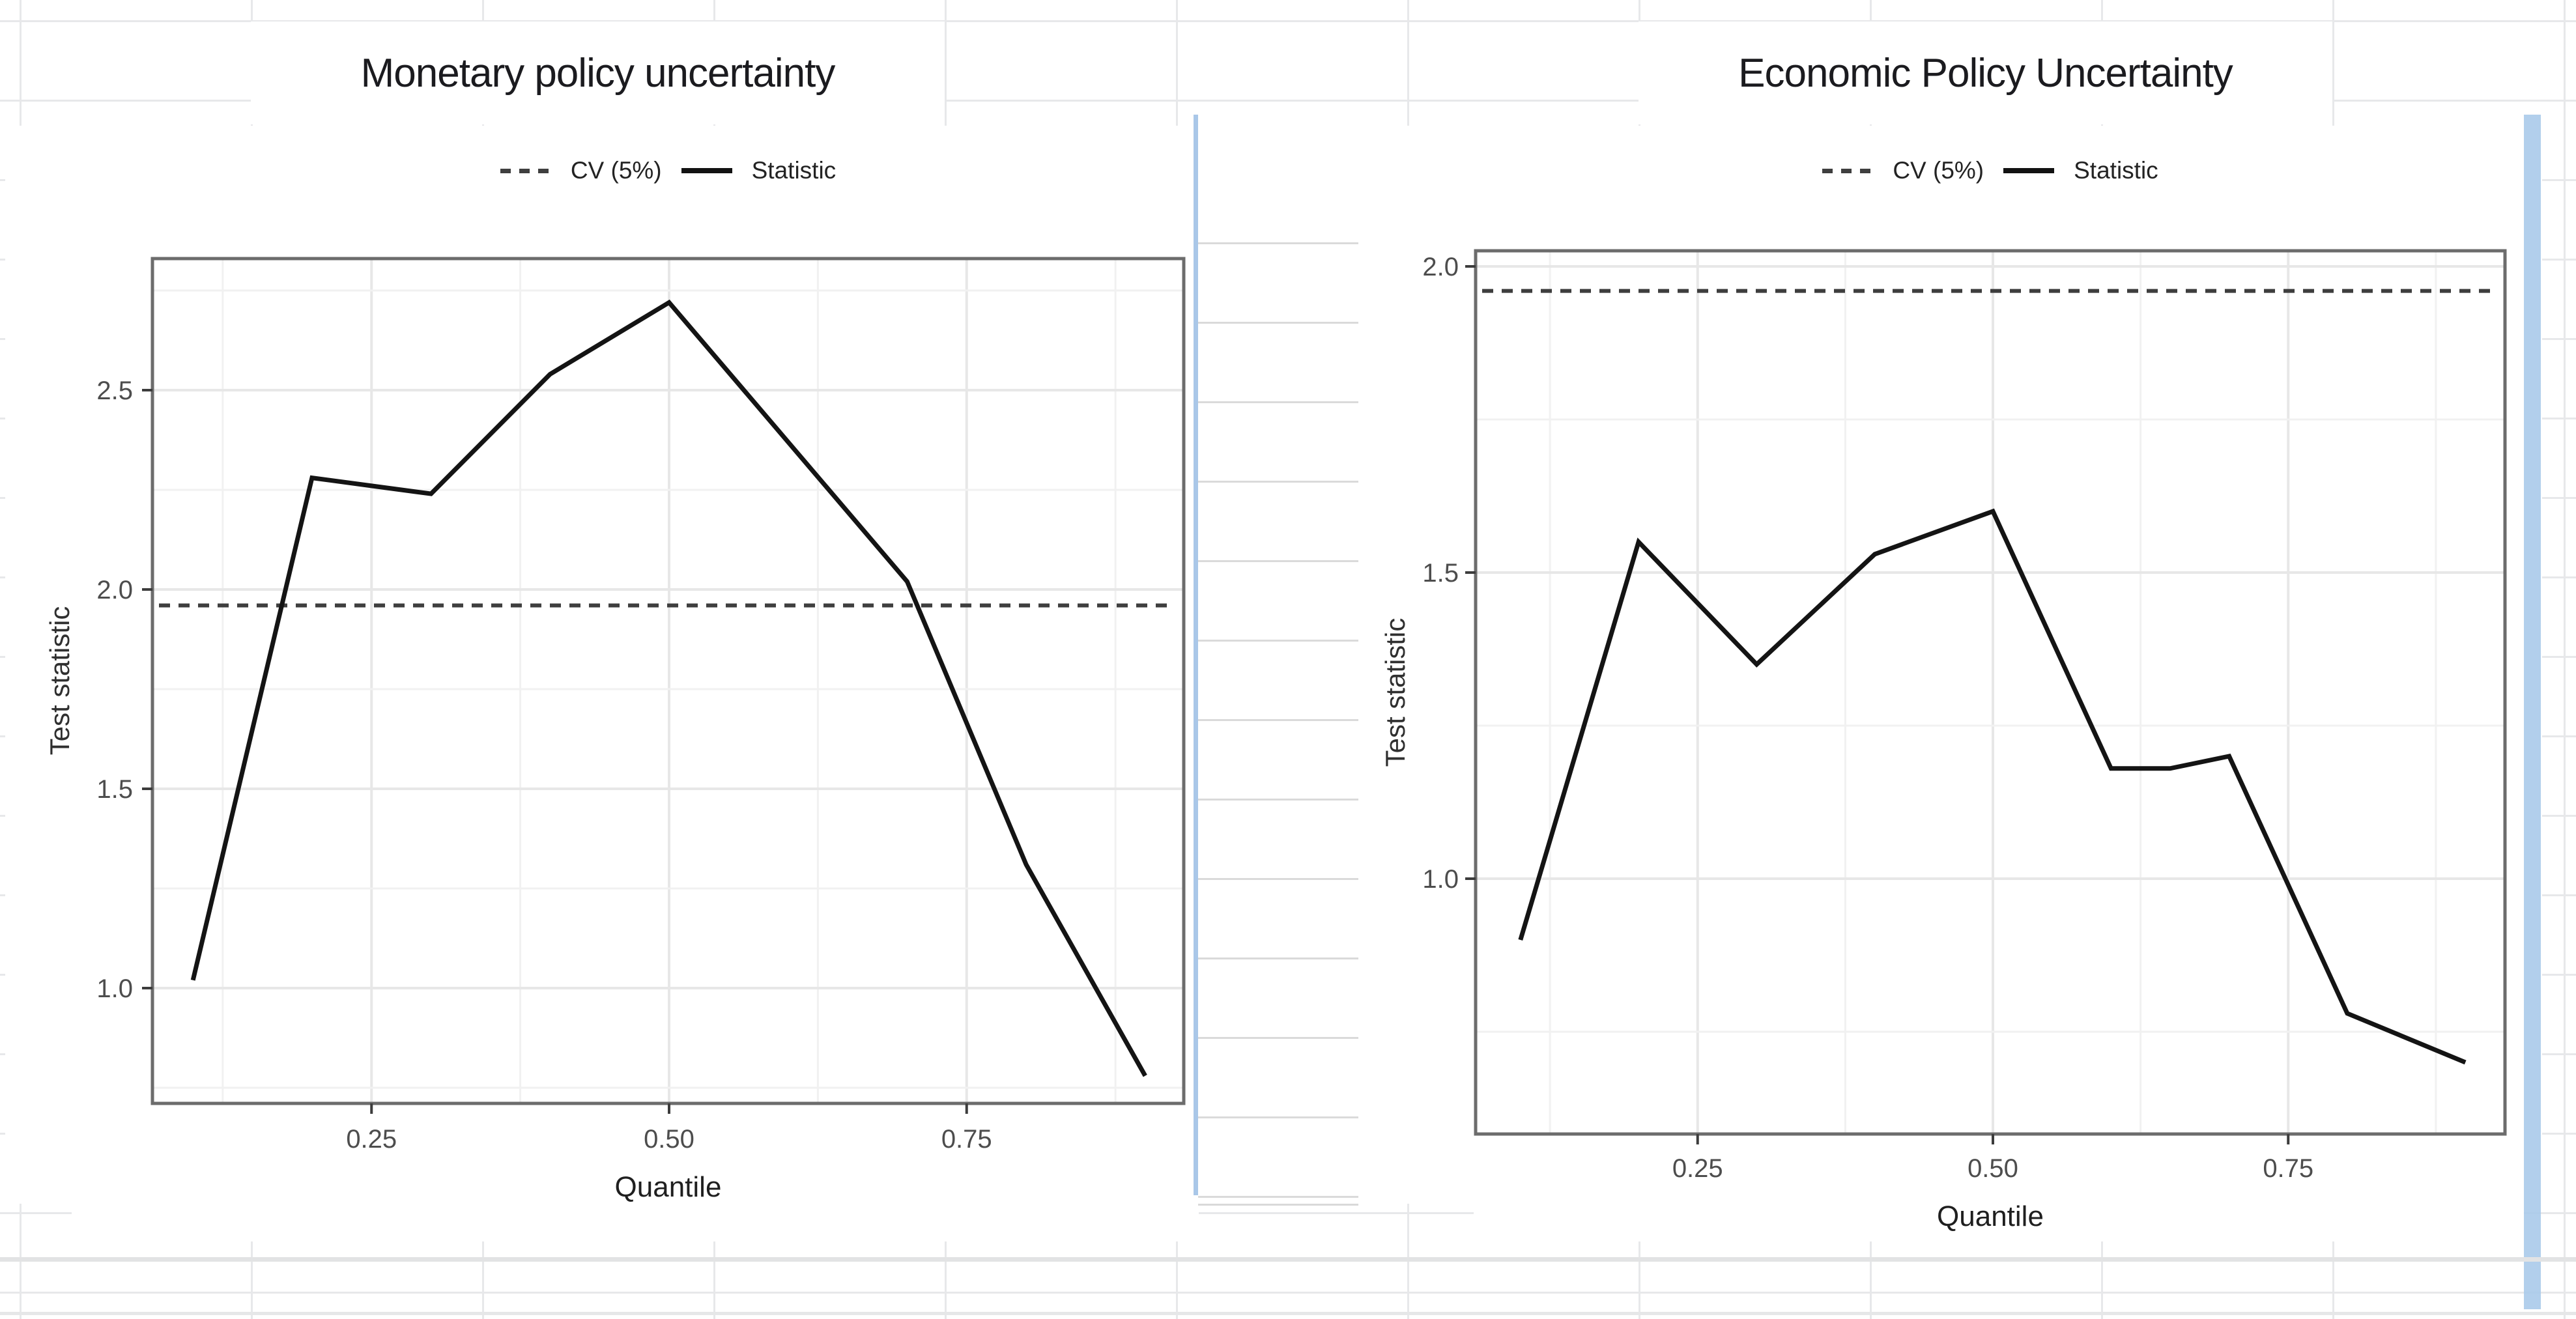  Describe the element at coordinates (1278, 703) in the screenshot. I see `excel-axis-gridlines` at that location.